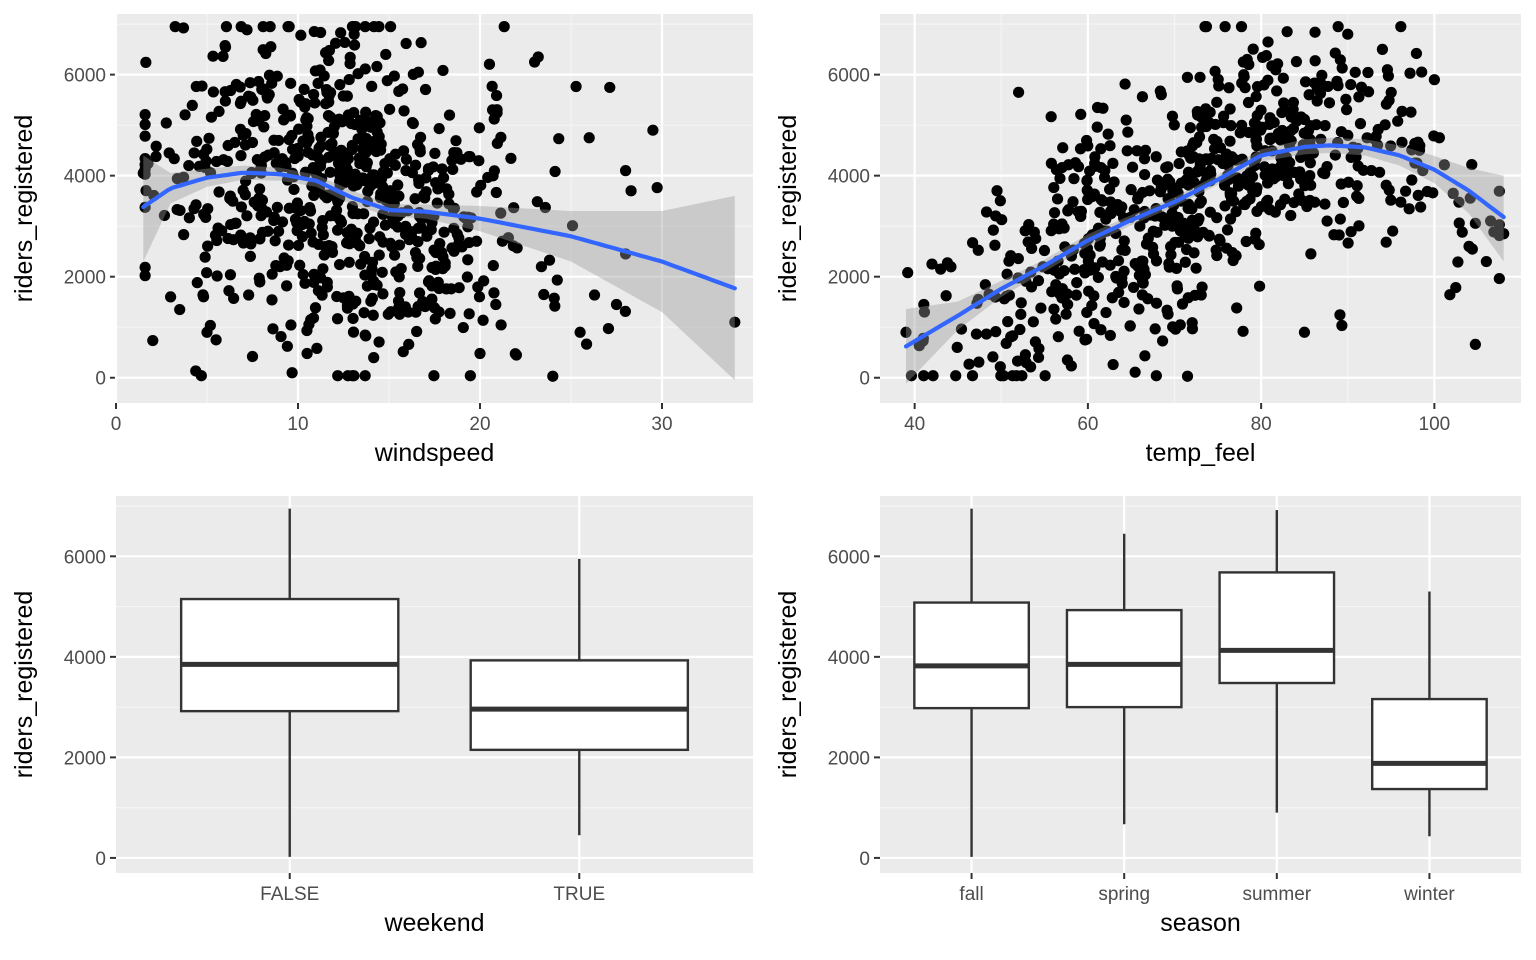 The image size is (1536, 960). I want to click on season-box, so click(1124, 658).